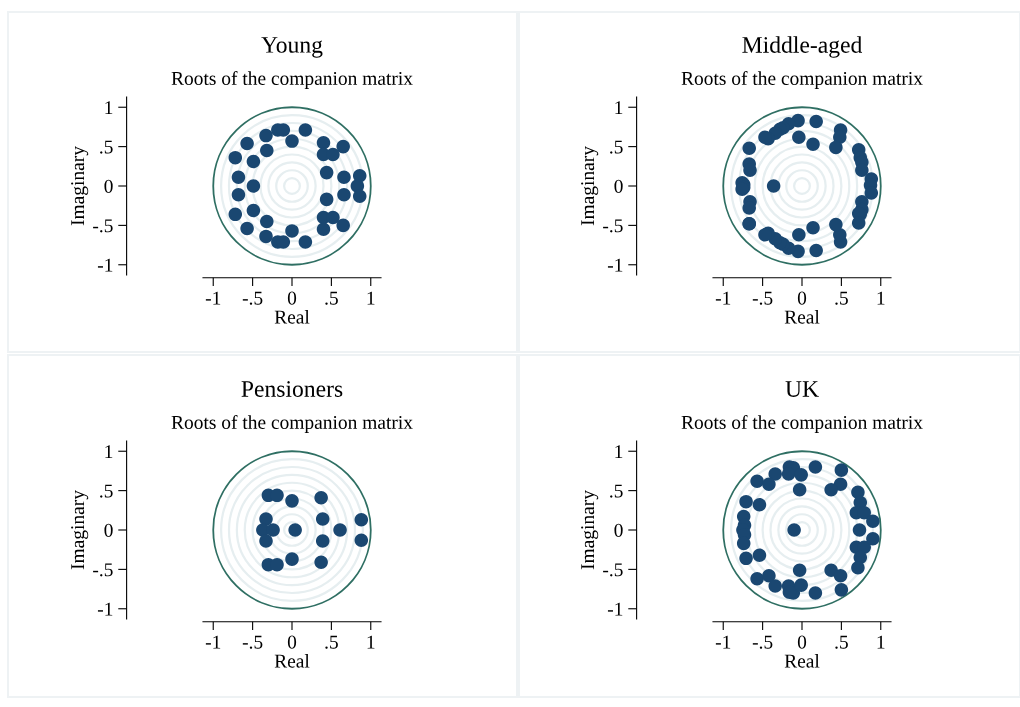  Describe the element at coordinates (802, 389) in the screenshot. I see `chart-title: UK` at that location.